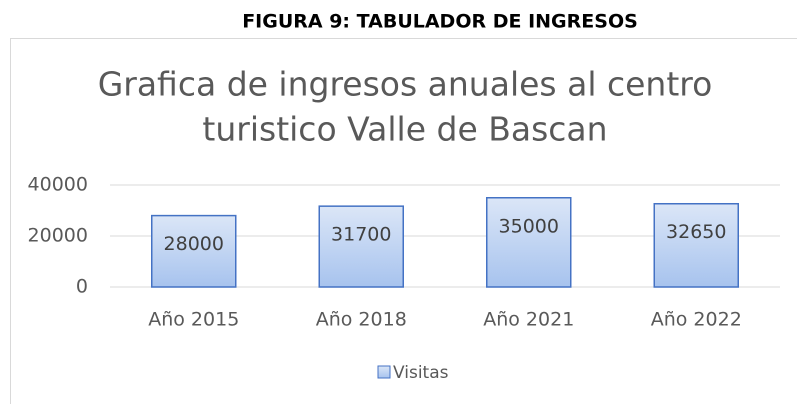 The image size is (797, 404). What do you see at coordinates (421, 373) in the screenshot?
I see `legend-label: Visitas` at bounding box center [421, 373].